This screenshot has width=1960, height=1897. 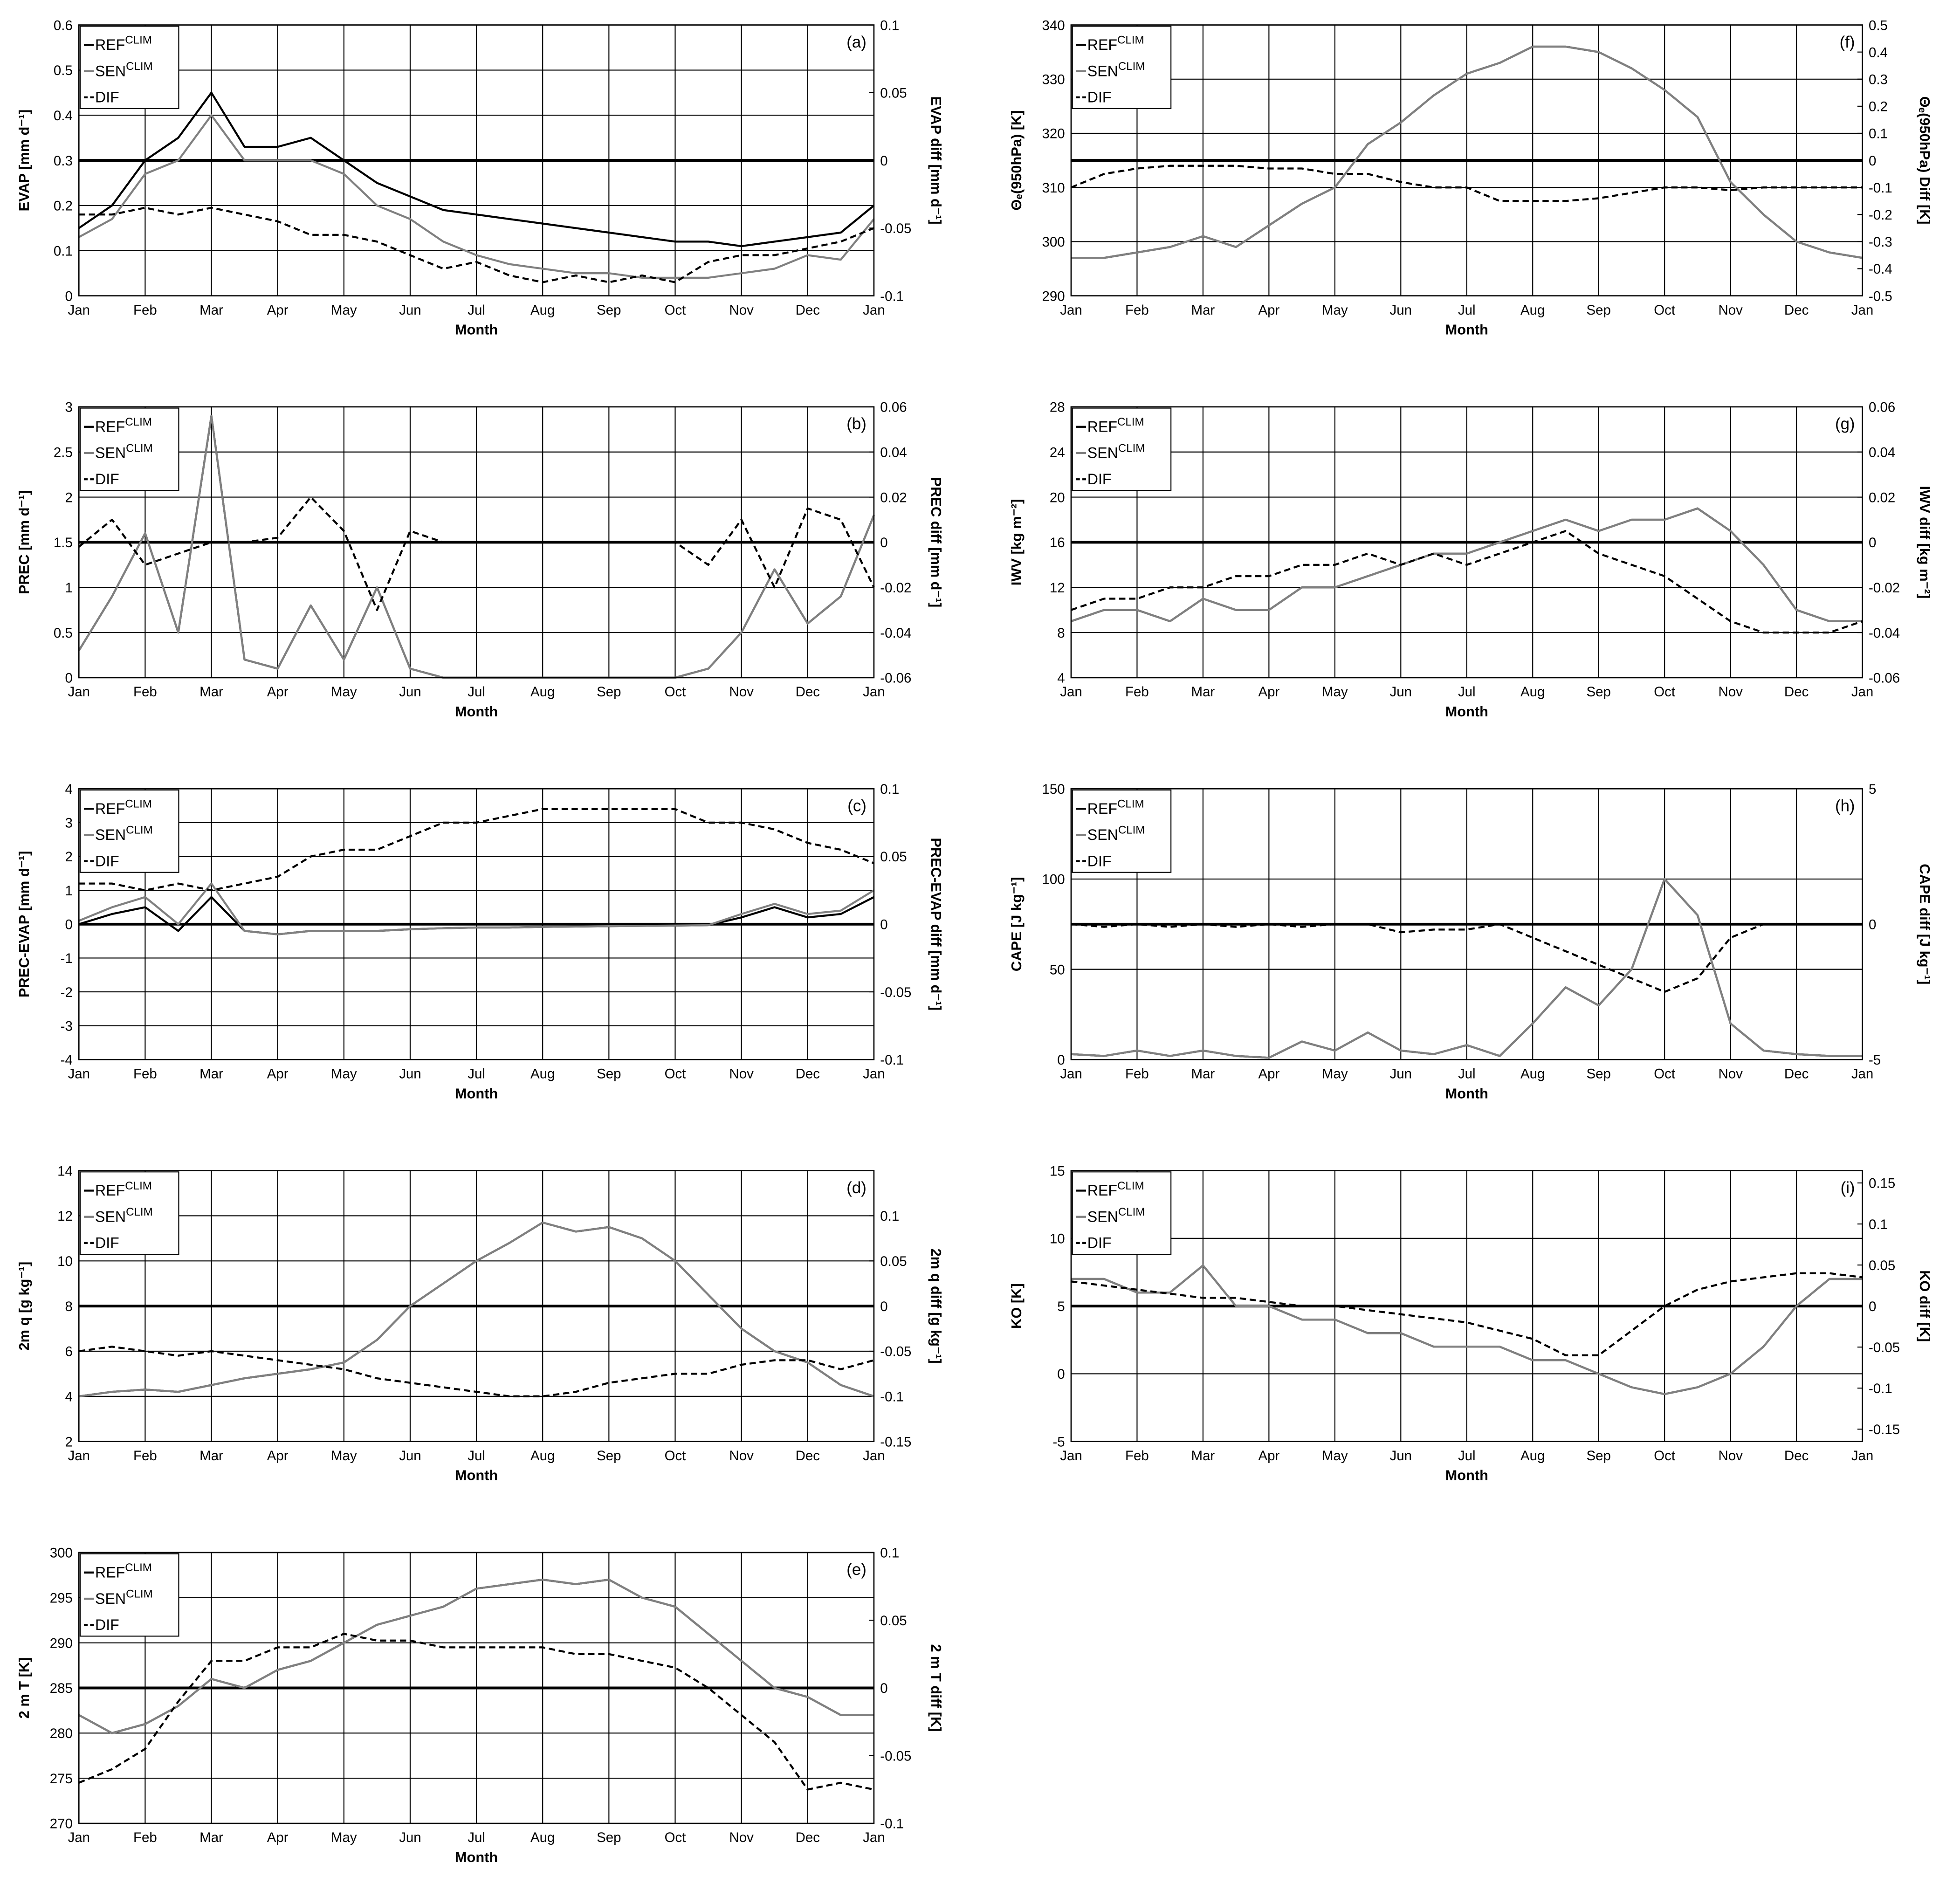 I want to click on y2-tick-label: 0.4, so click(x=1878, y=52).